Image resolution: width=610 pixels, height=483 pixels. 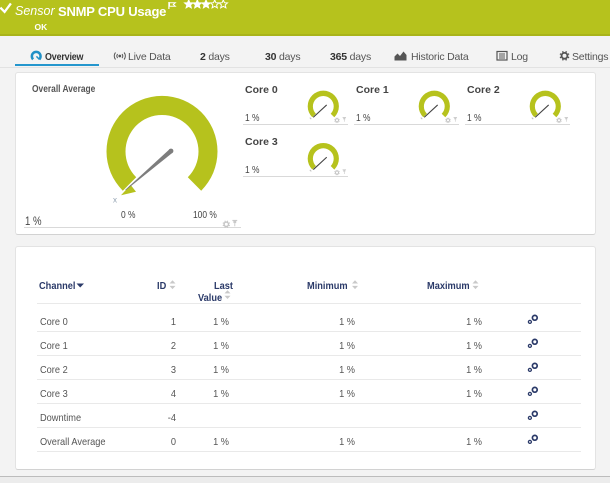 What do you see at coordinates (115, 200) in the screenshot?
I see `svg-text: x` at bounding box center [115, 200].